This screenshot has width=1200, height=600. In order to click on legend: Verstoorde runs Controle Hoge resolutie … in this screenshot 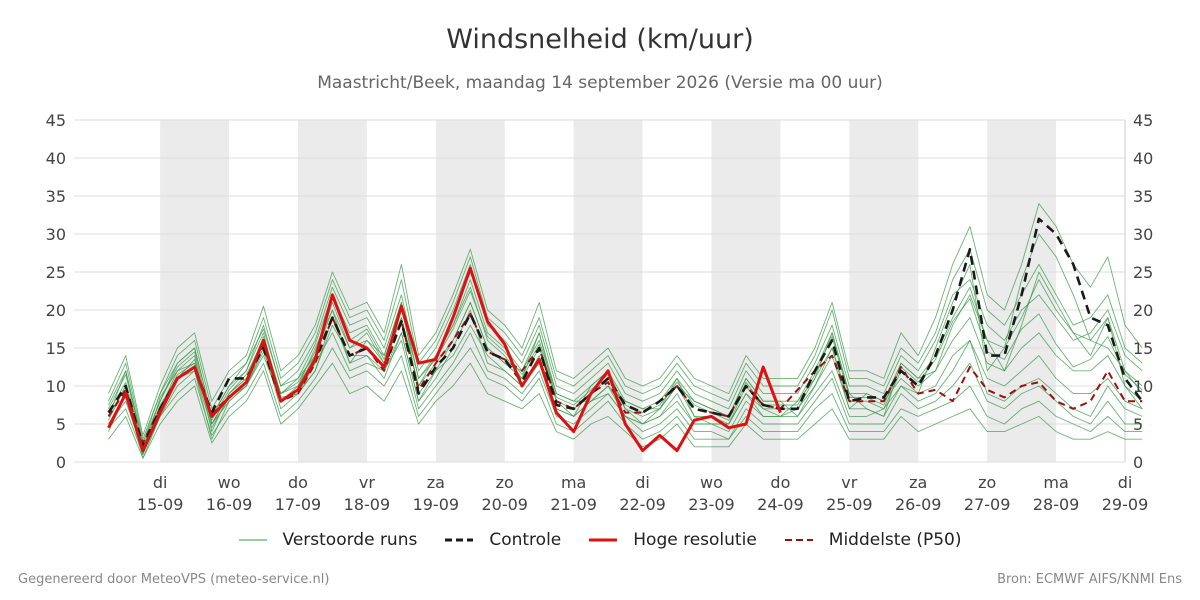, I will do `click(600, 540)`.